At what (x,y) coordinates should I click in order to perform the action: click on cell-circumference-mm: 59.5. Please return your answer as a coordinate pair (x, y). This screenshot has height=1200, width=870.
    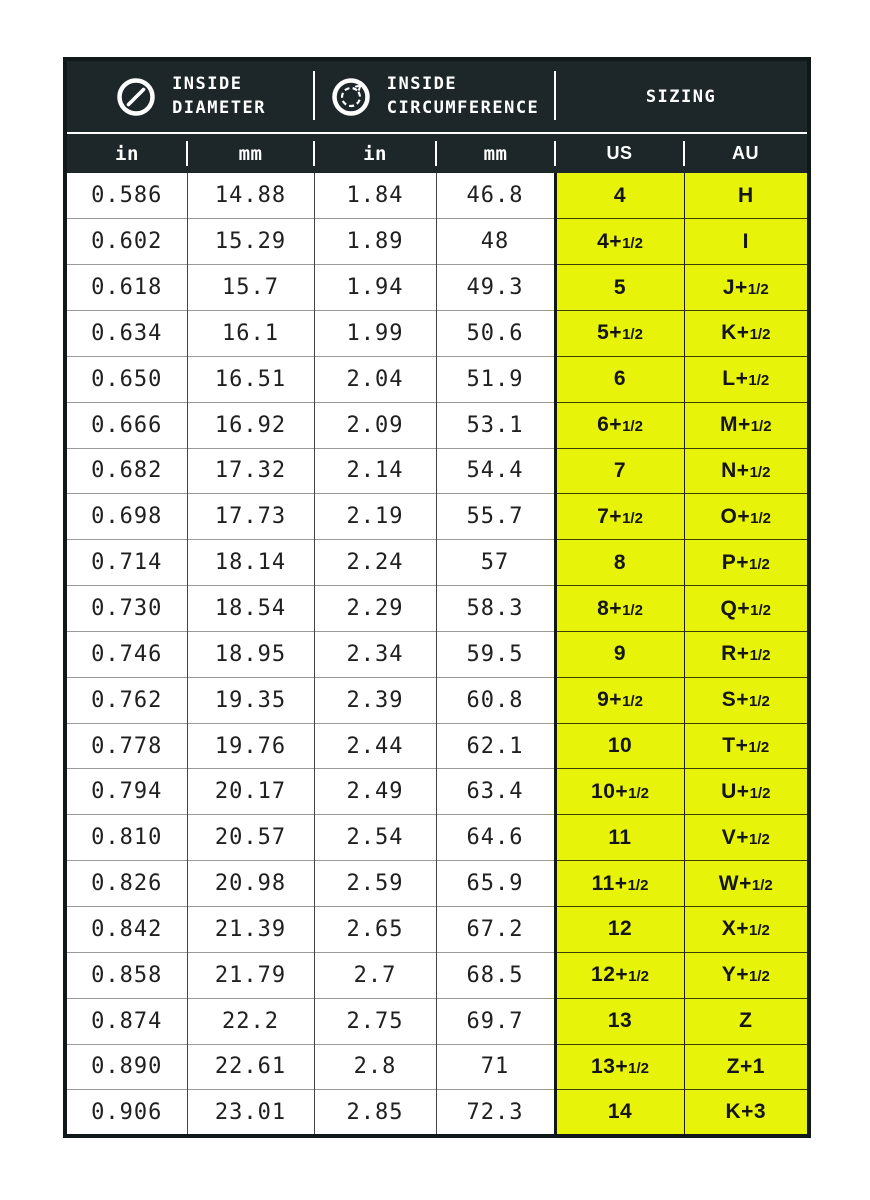
    Looking at the image, I should click on (496, 654).